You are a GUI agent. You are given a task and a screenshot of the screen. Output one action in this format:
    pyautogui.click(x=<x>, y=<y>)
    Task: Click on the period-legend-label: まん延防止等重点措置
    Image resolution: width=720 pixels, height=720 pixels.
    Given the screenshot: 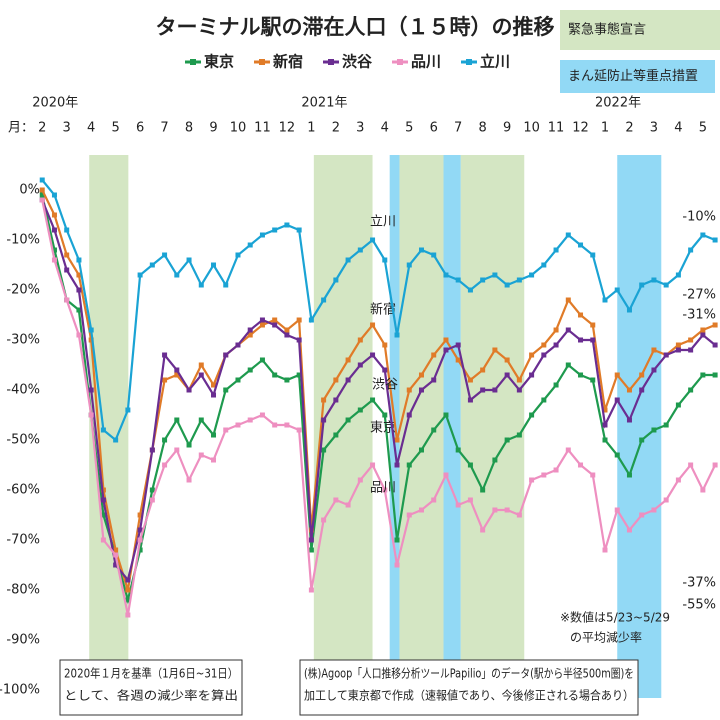 What is the action you would take?
    pyautogui.click(x=633, y=76)
    